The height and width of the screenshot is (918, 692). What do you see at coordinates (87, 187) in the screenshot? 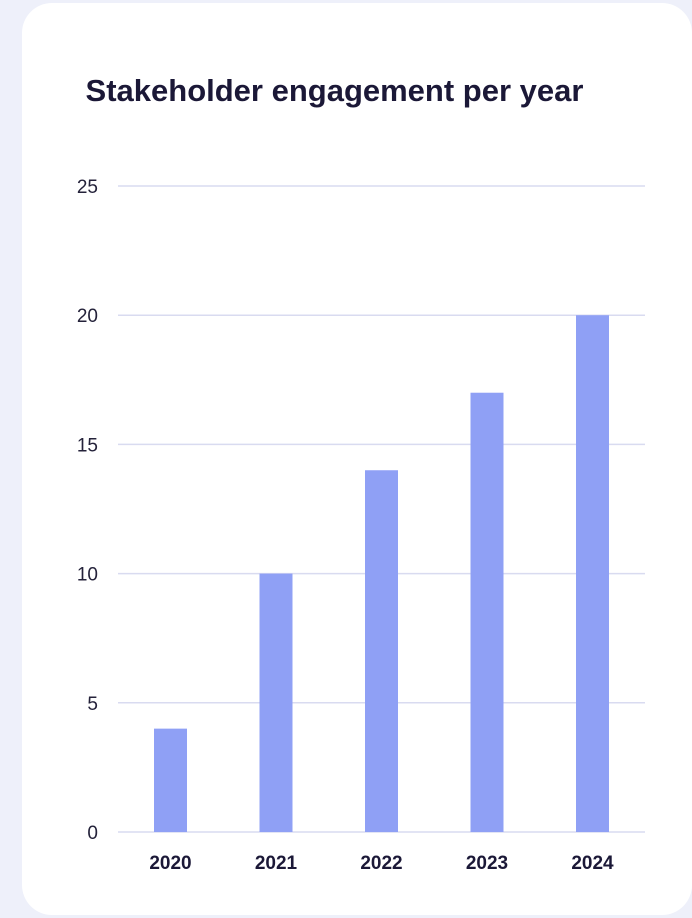
I see `y-tick-label: 25` at bounding box center [87, 187].